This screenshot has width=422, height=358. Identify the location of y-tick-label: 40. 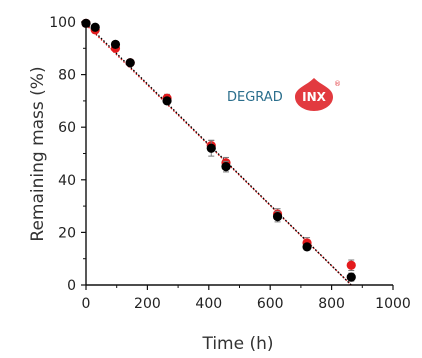
(67, 181).